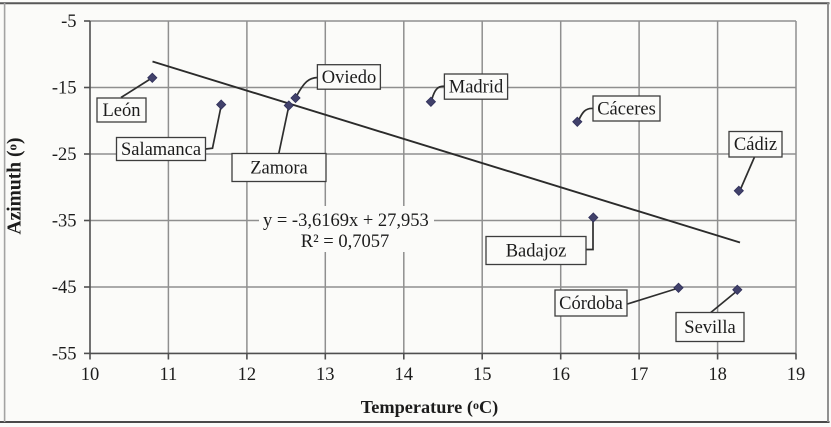 Image resolution: width=831 pixels, height=427 pixels. Describe the element at coordinates (717, 375) in the screenshot. I see `svg-text: 18` at that location.